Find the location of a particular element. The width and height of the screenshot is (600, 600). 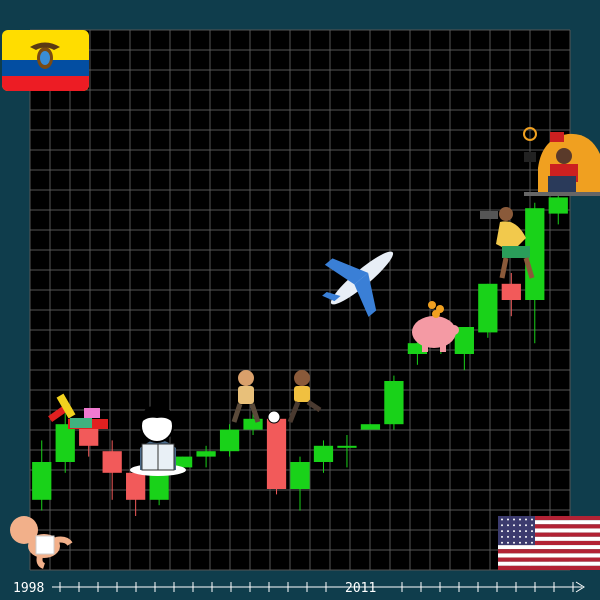

piggy-bank-illustration is located at coordinates (435, 326).